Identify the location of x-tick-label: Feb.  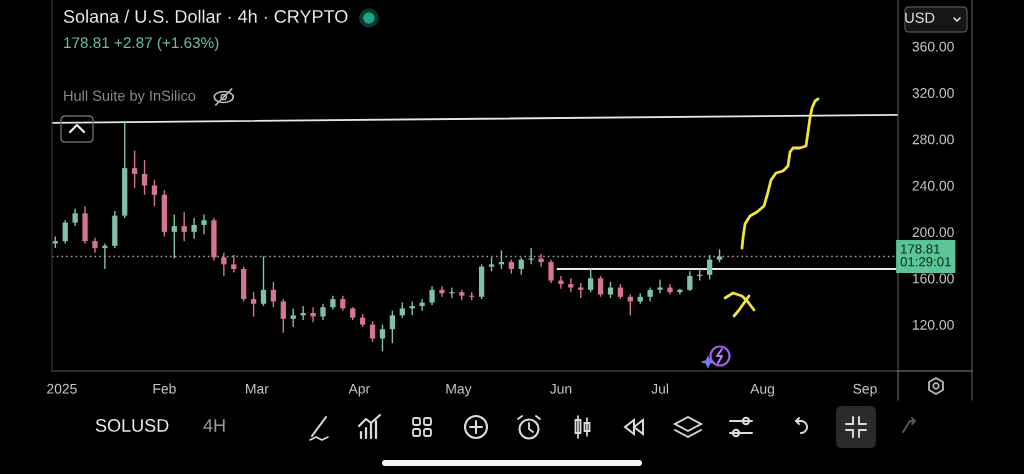
(164, 388).